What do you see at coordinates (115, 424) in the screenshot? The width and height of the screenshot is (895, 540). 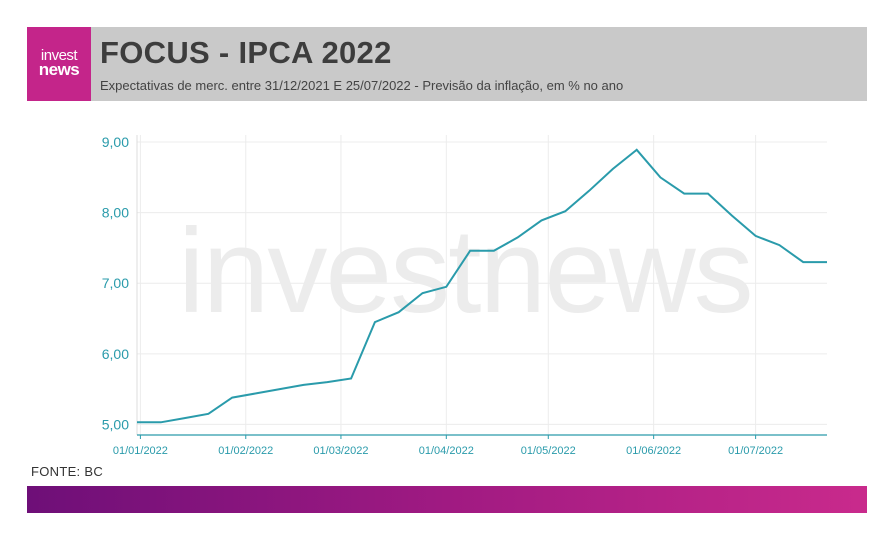 I see `y-tick-label: 5,00` at bounding box center [115, 424].